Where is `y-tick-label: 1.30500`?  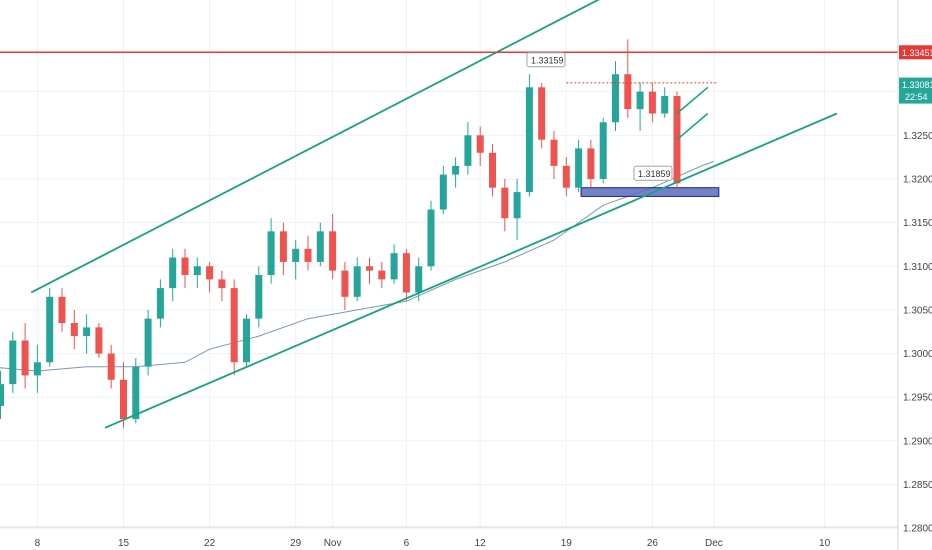 y-tick-label: 1.30500 is located at coordinates (917, 310).